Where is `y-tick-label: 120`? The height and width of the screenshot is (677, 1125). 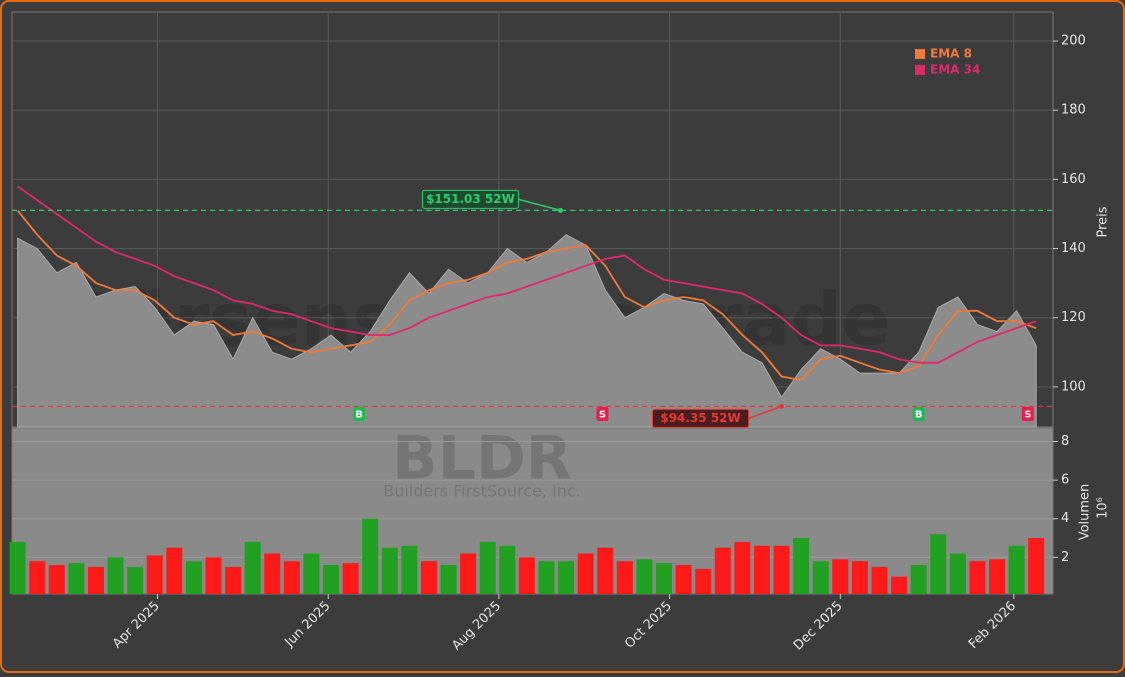
y-tick-label: 120 is located at coordinates (1073, 317).